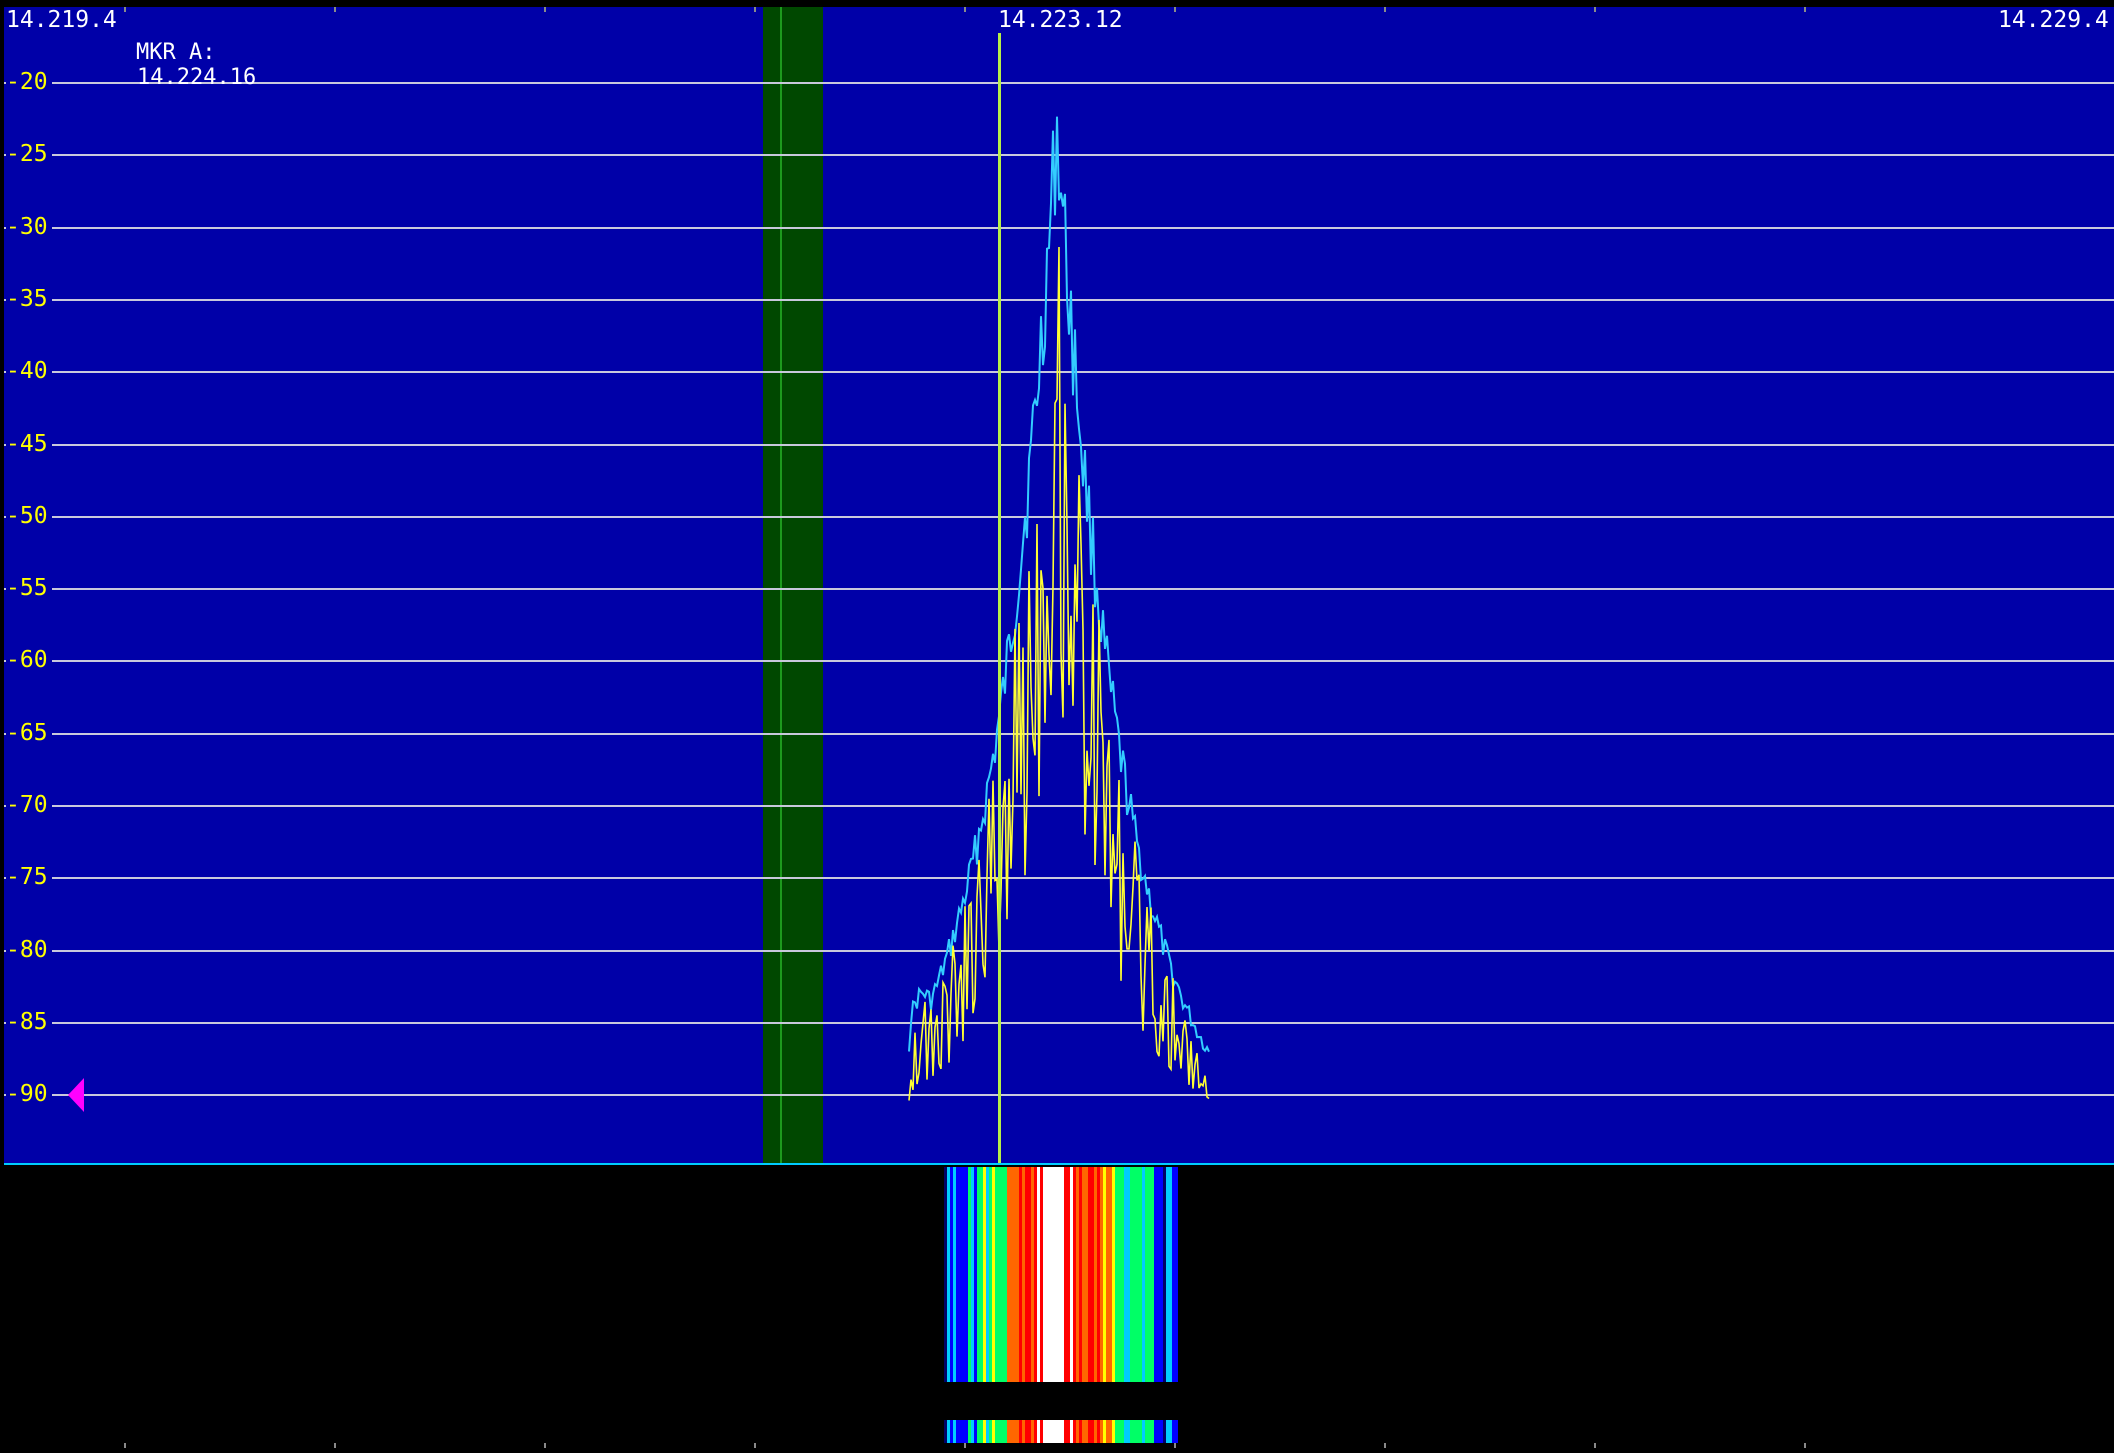 This screenshot has width=2114, height=1453. Describe the element at coordinates (793, 586) in the screenshot. I see `filter-passband` at that location.